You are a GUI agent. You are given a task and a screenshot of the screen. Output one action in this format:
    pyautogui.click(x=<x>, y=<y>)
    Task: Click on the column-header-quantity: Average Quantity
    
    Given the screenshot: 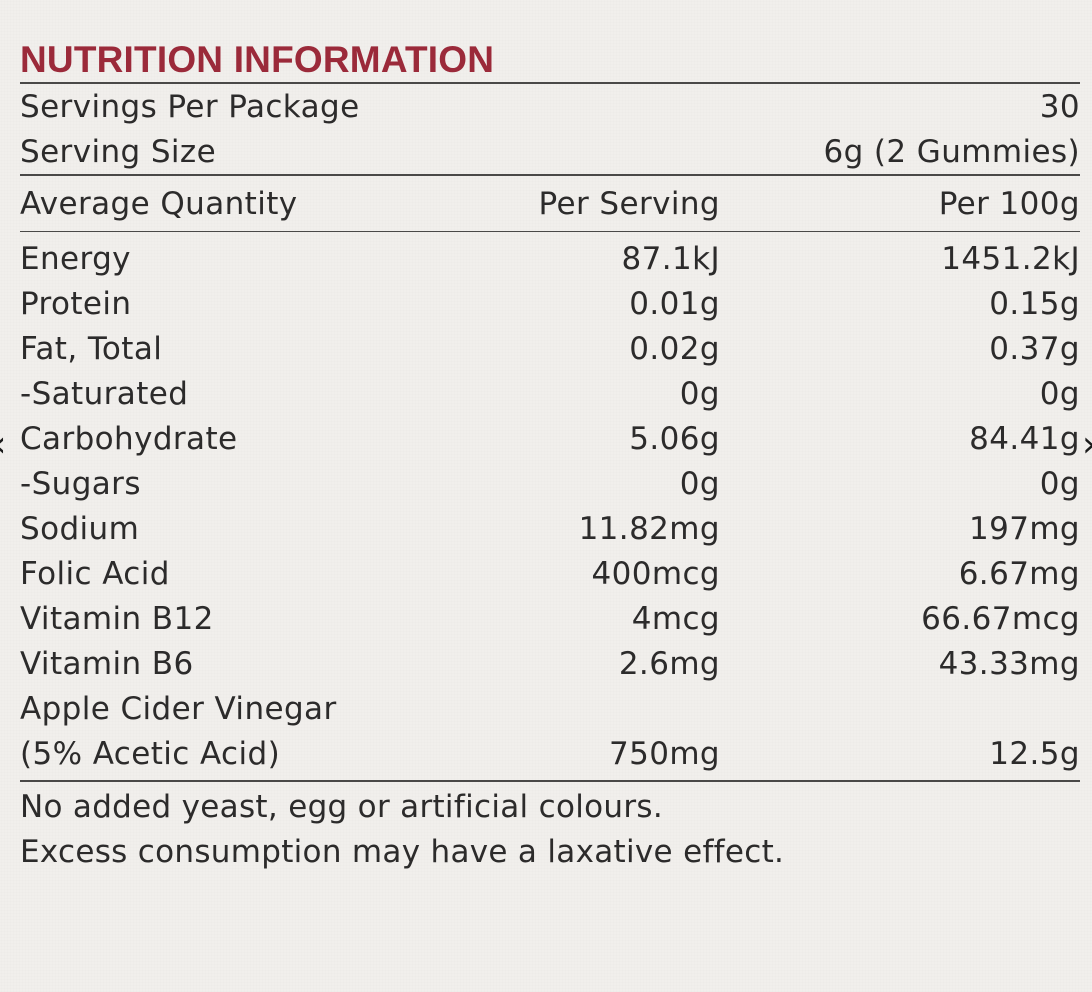 What is the action you would take?
    pyautogui.click(x=159, y=203)
    